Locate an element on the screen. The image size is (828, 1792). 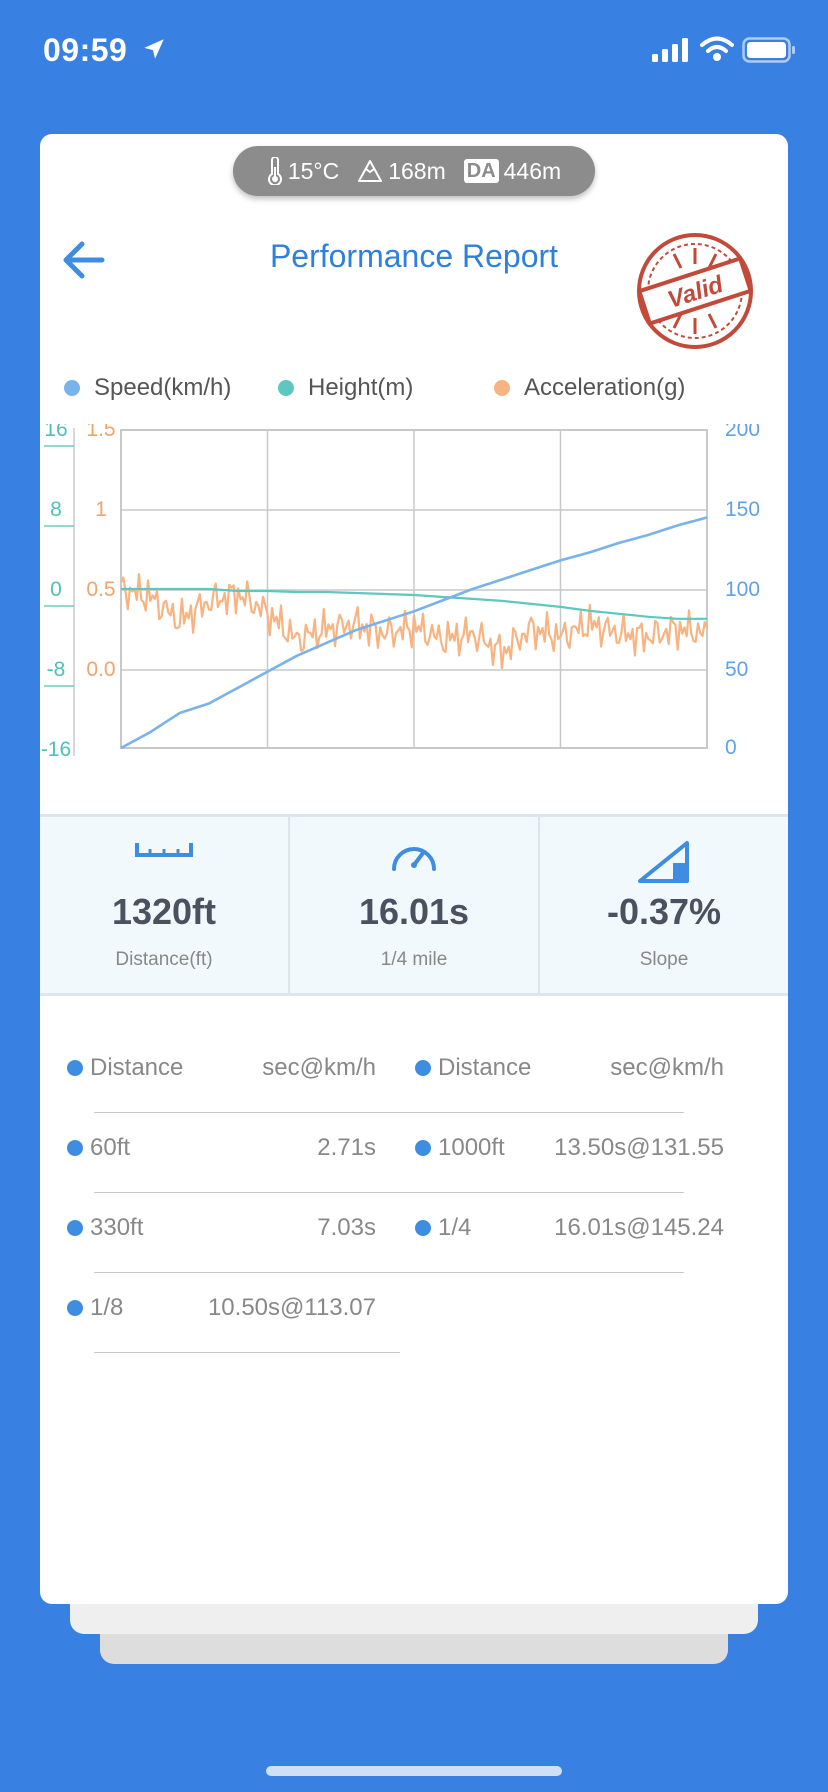
stat-slope-value: -0.37% is located at coordinates (664, 911).